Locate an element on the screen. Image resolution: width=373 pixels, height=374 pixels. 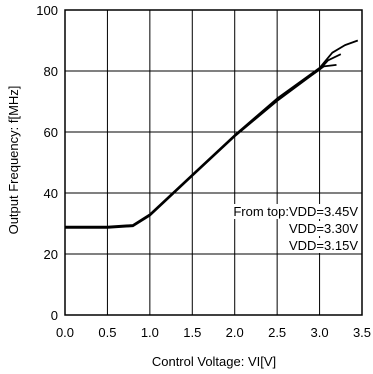
y-tick-label-3: 60 is located at coordinates (51, 132).